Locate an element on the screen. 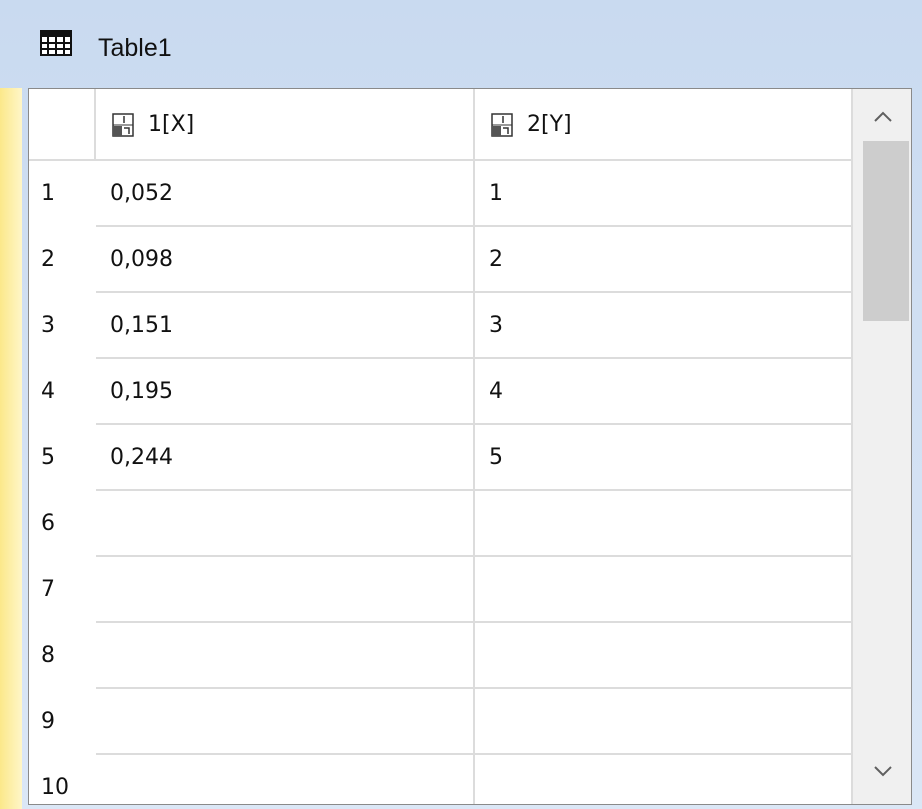 The image size is (922, 809). table-cell: 4 is located at coordinates (664, 392).